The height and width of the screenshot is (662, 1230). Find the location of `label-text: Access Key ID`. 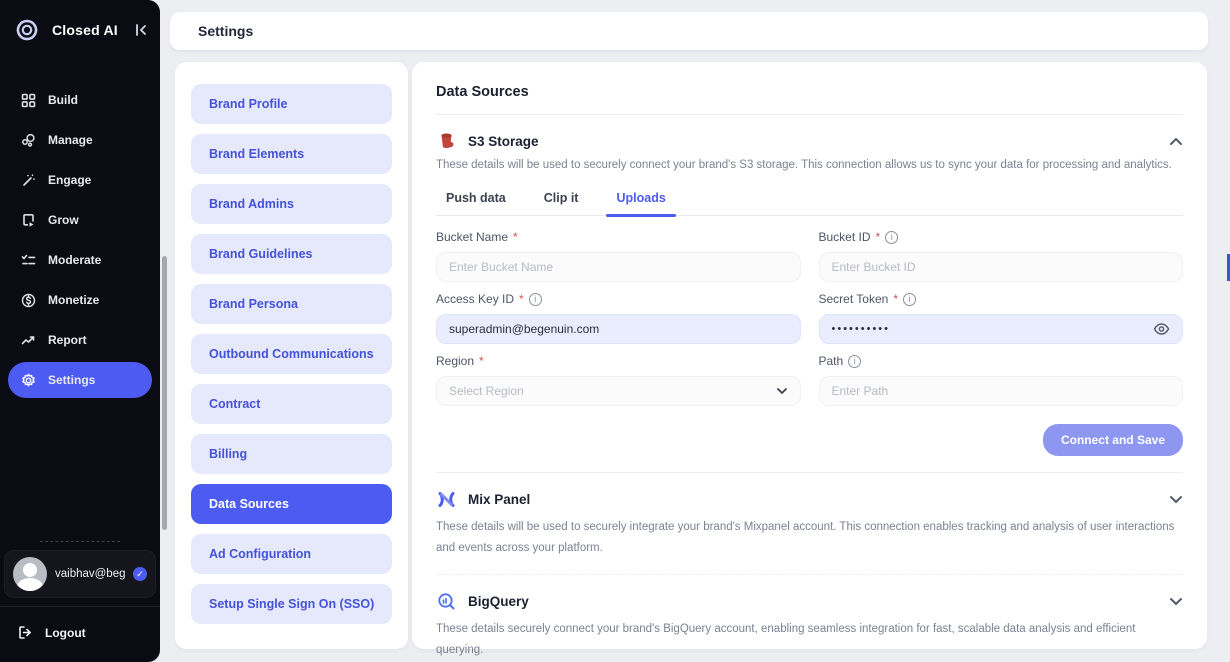

label-text: Access Key ID is located at coordinates (475, 299).